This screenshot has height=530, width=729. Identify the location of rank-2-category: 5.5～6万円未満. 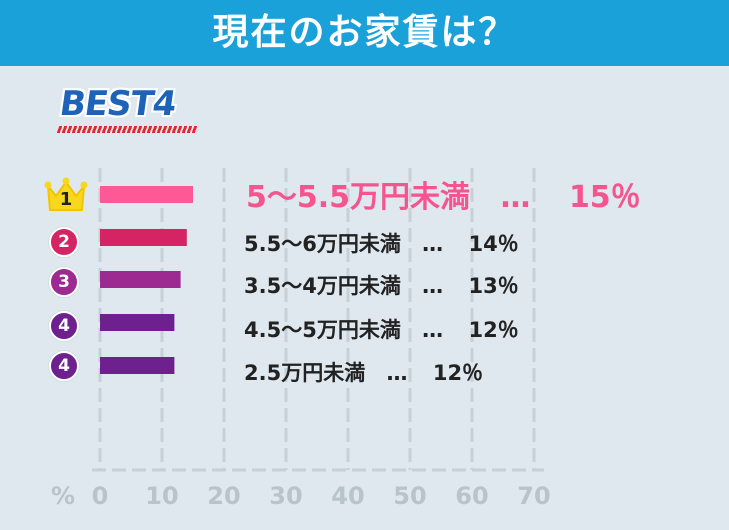
(322, 244).